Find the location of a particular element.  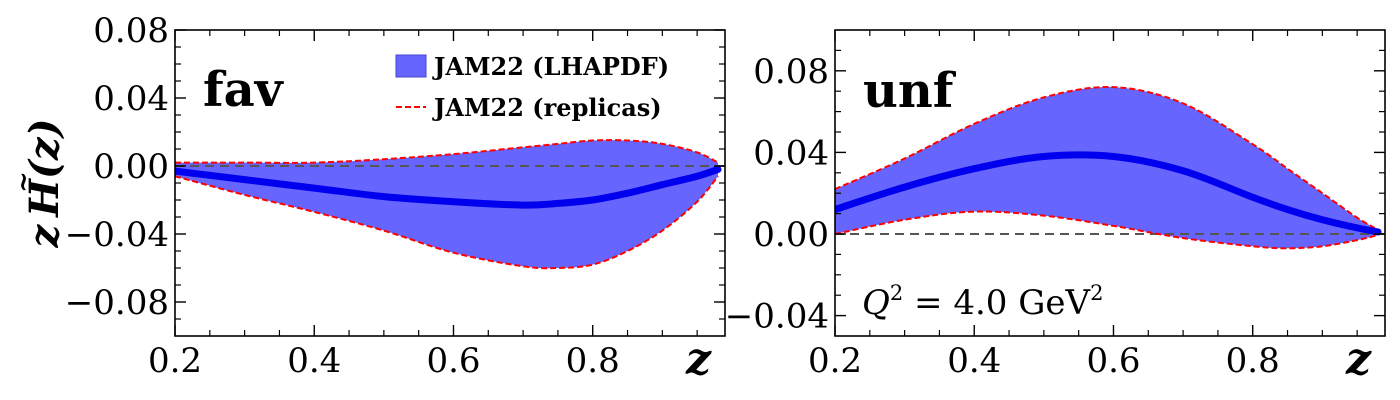

legend-label-replicas: JAM22 (replicas) is located at coordinates (547, 107).